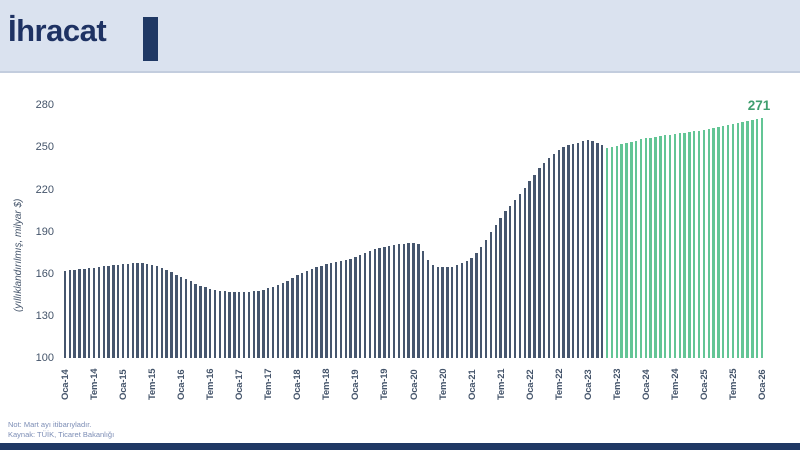 The image size is (800, 450). What do you see at coordinates (385, 384) in the screenshot?
I see `x-tick-label: Tem-19` at bounding box center [385, 384].